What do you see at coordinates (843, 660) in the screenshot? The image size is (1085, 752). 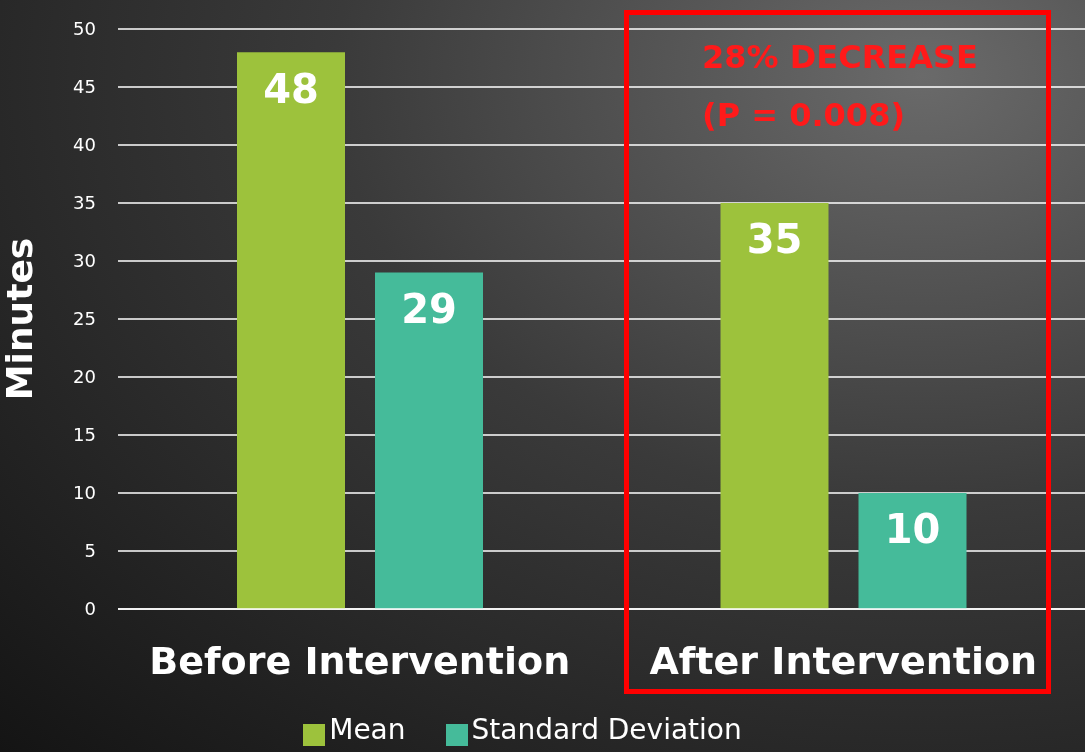 I see `x-tick-label: After Intervention` at bounding box center [843, 660].